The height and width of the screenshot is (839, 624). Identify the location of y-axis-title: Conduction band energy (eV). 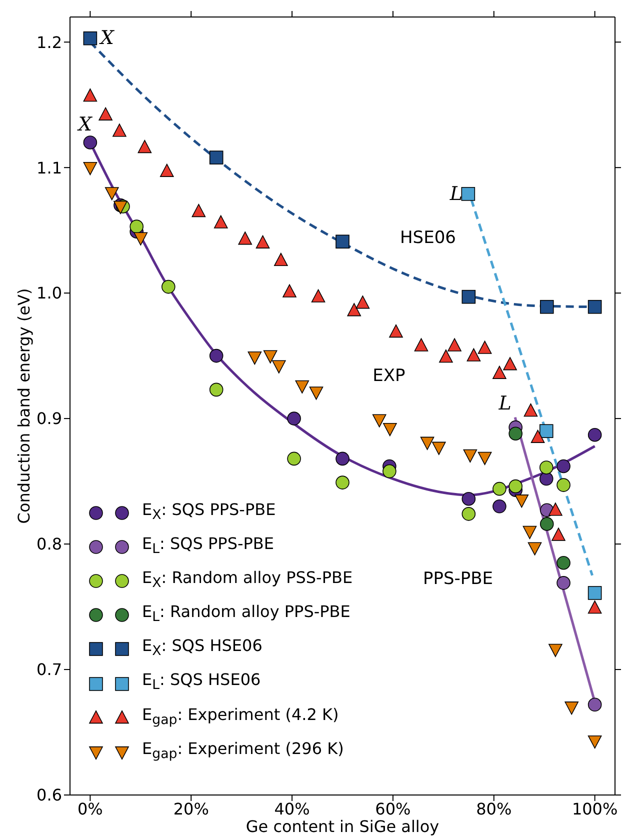
(24, 406).